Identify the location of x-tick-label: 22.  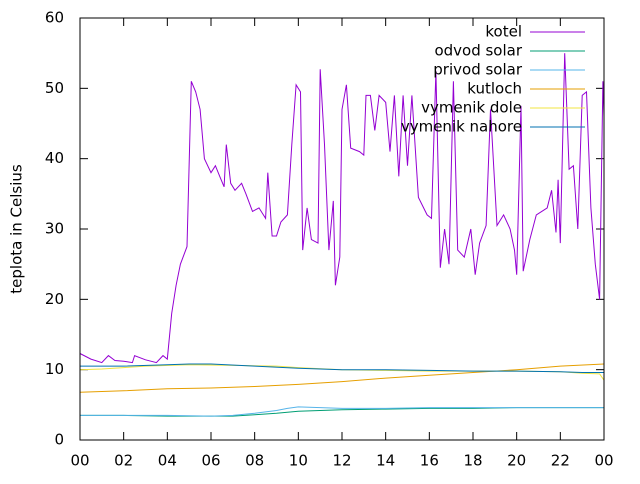
(560, 461).